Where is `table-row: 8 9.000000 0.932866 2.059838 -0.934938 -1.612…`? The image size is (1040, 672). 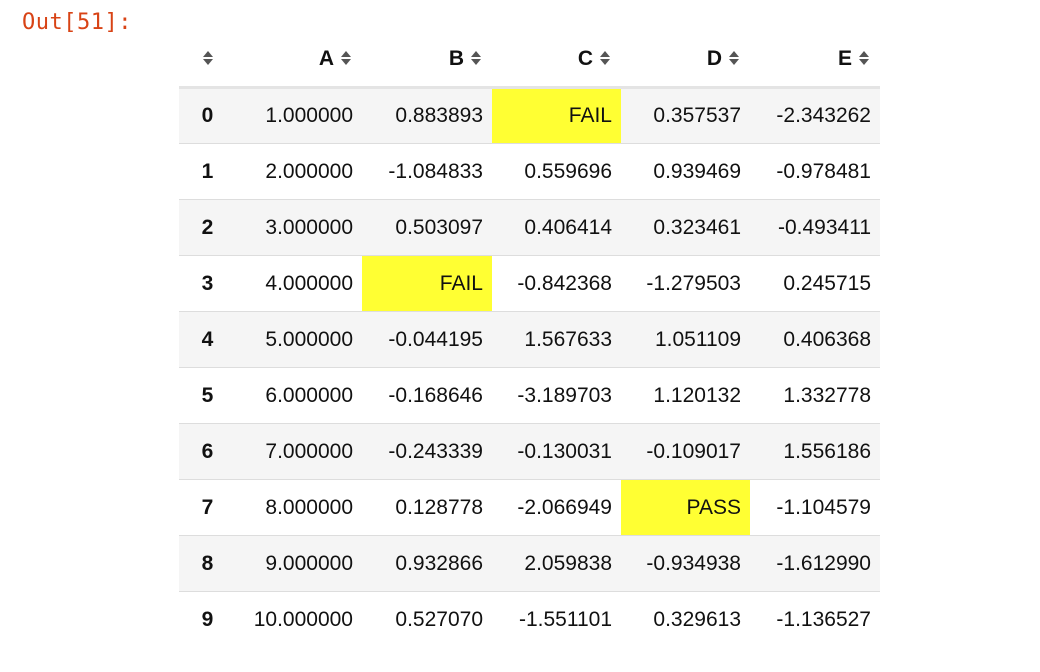 table-row: 8 9.000000 0.932866 2.059838 -0.934938 -1.612… is located at coordinates (529, 563).